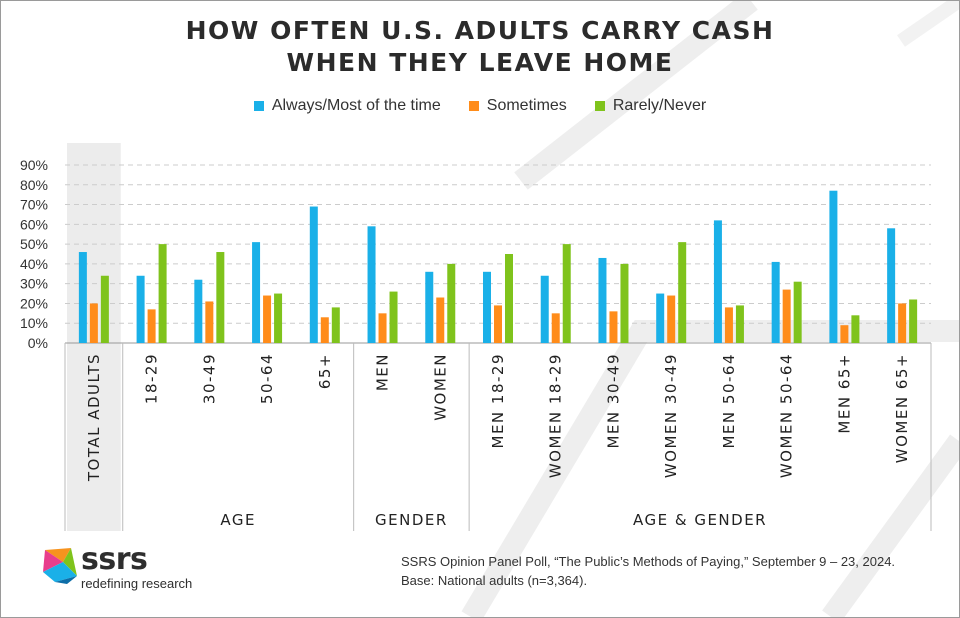 Image resolution: width=960 pixels, height=618 pixels. What do you see at coordinates (729, 401) in the screenshot?
I see `x-category-label: MEN 50-64` at bounding box center [729, 401].